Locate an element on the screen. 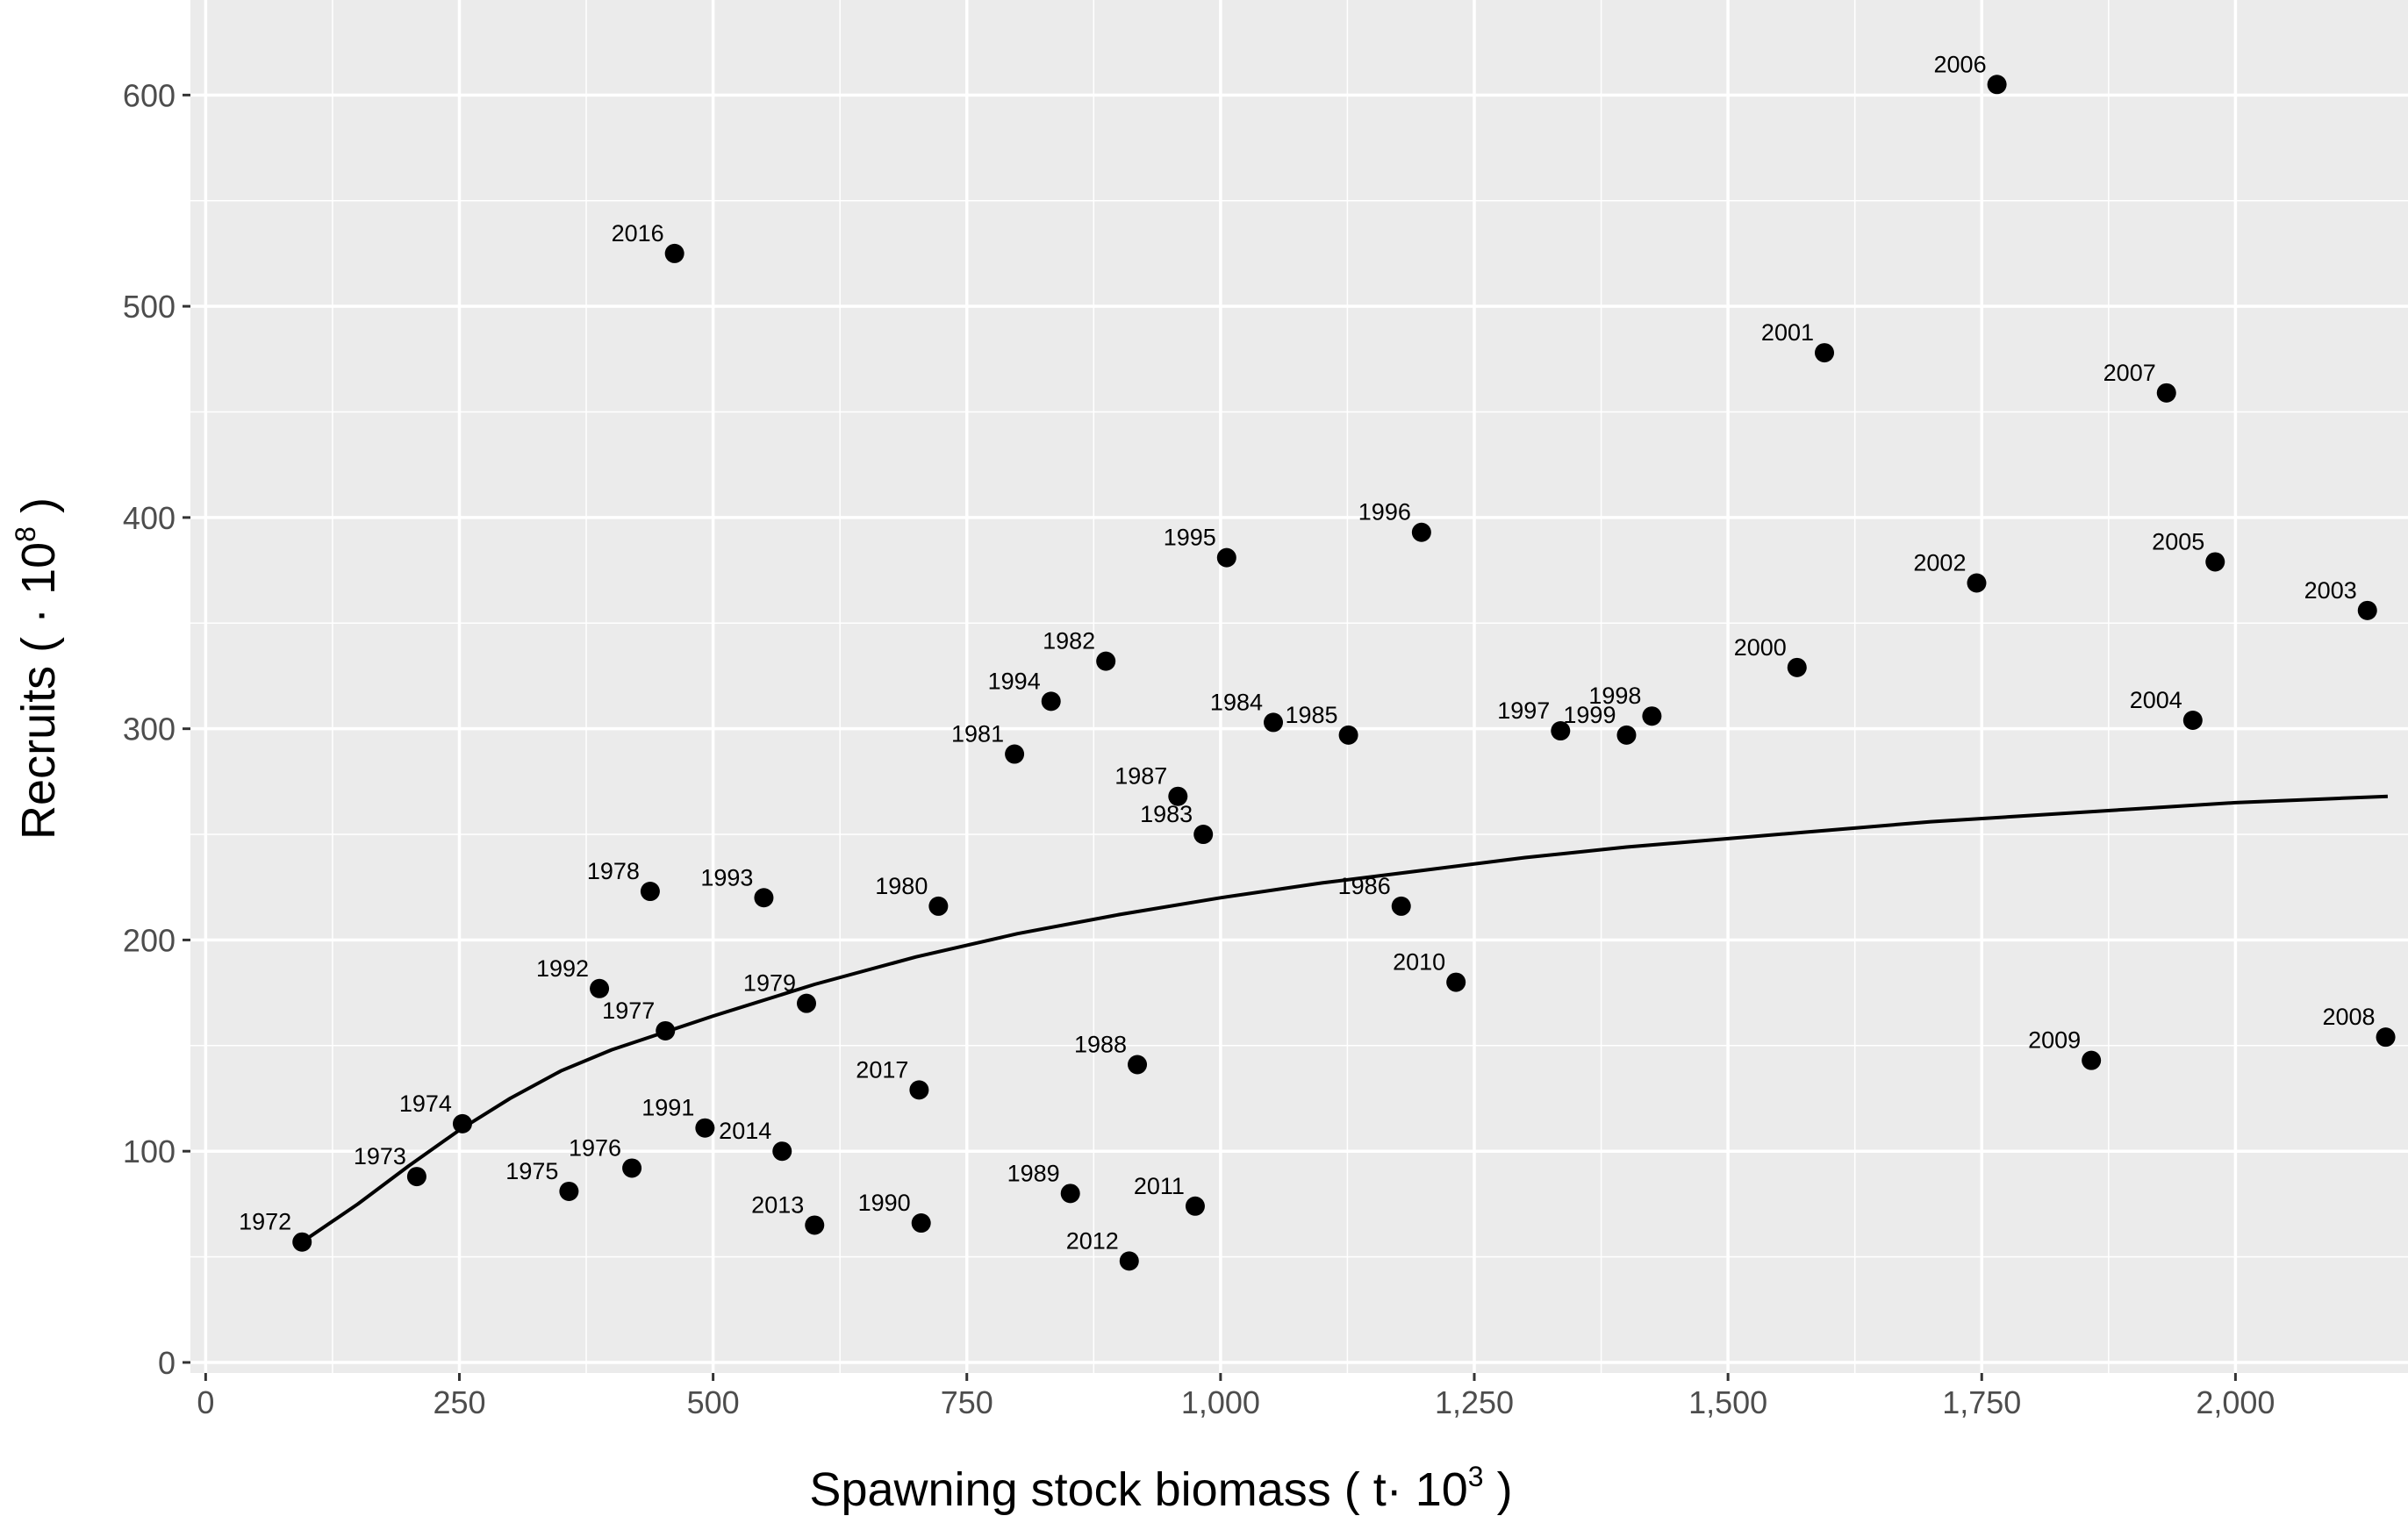 The width and height of the screenshot is (2408, 1516). y-tick-label: 500 is located at coordinates (149, 307).